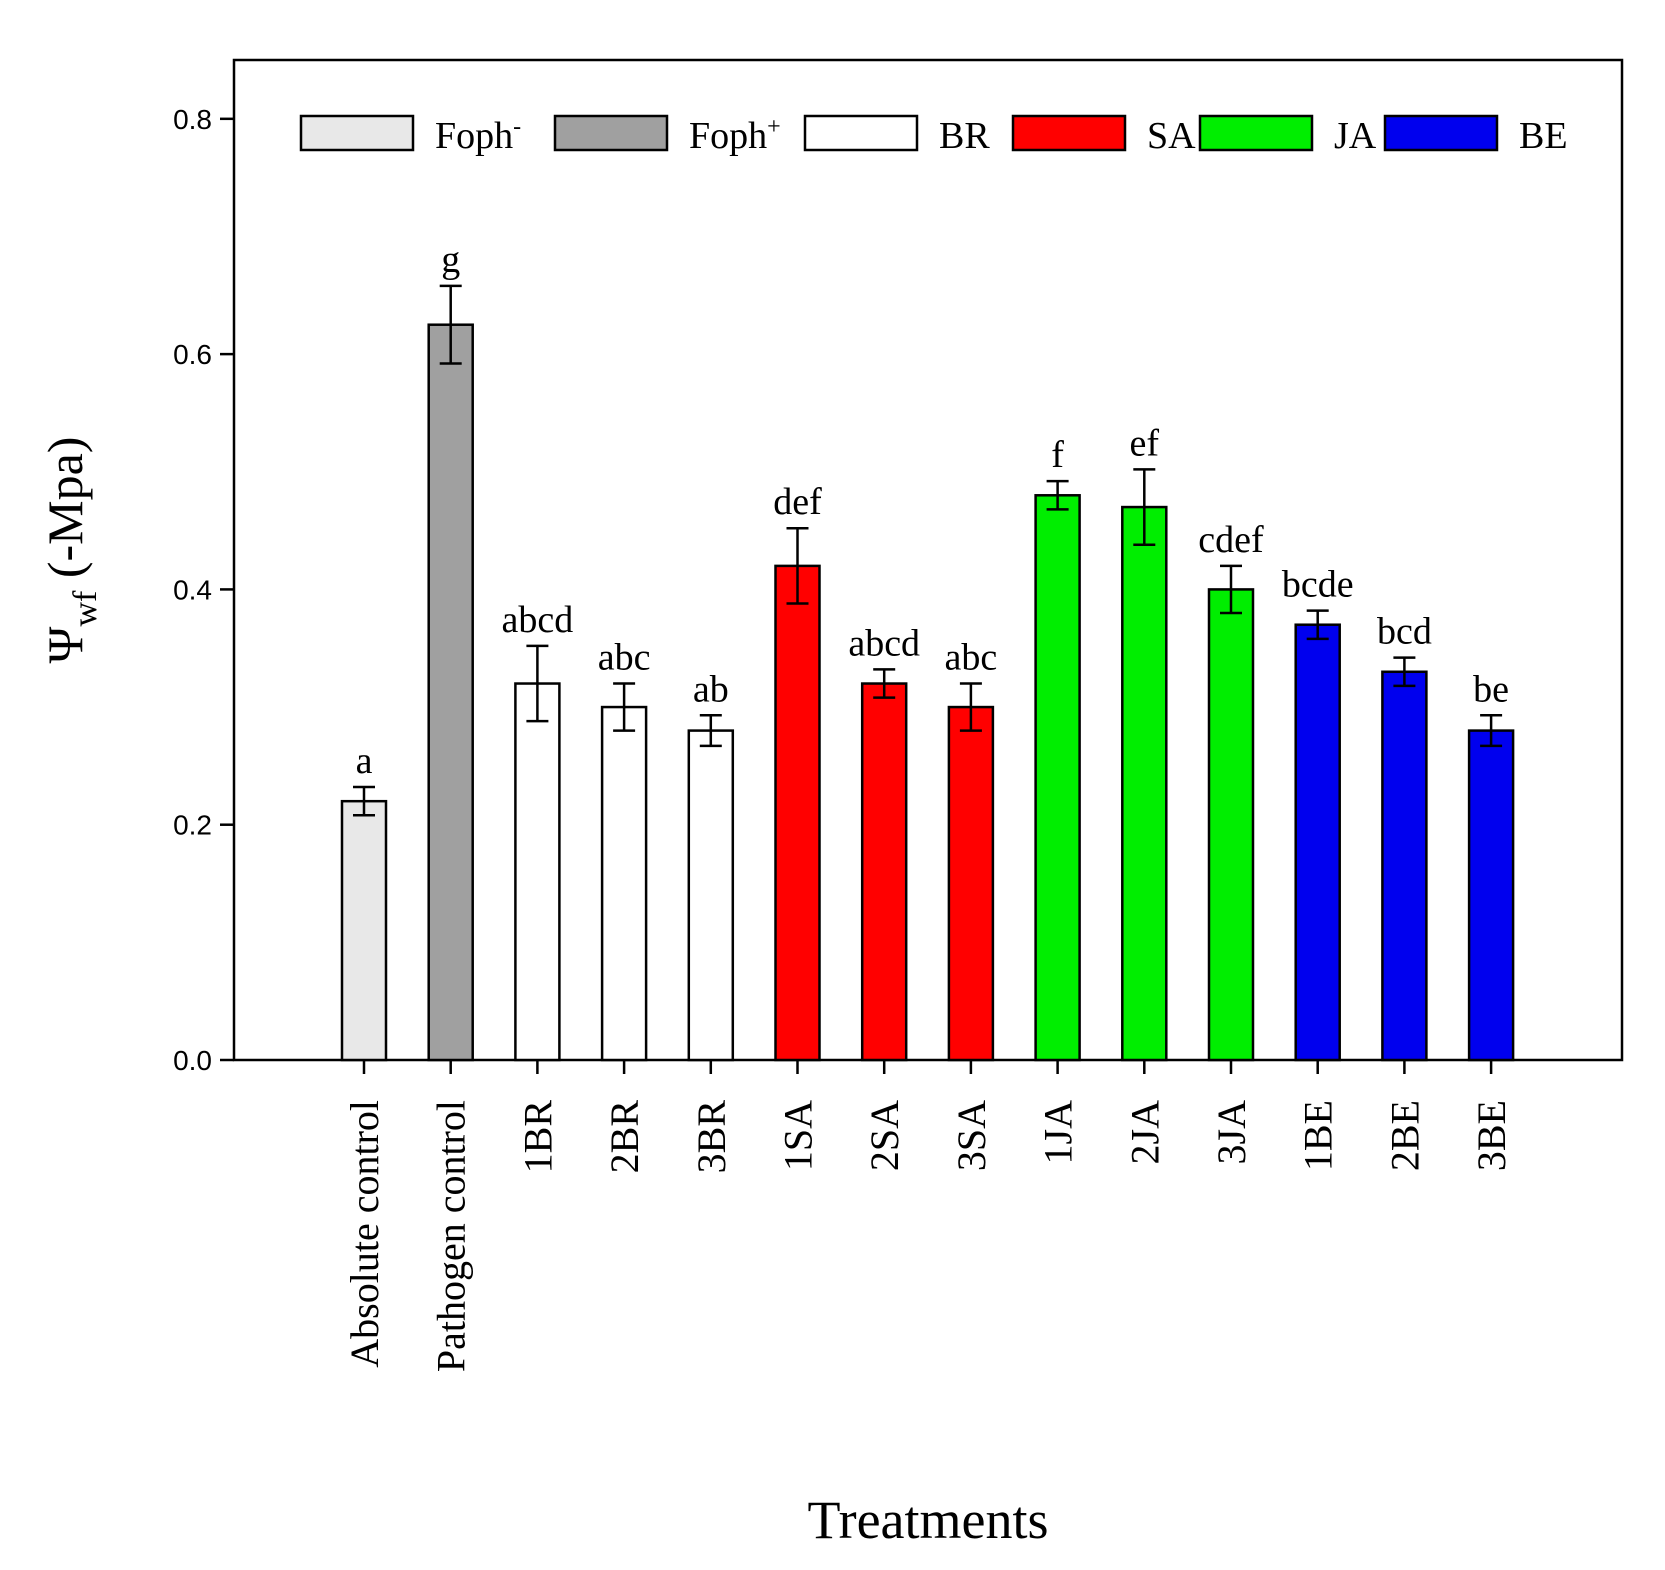 The width and height of the screenshot is (1665, 1570). What do you see at coordinates (192, 354) in the screenshot?
I see `y-tick-label: 0.6` at bounding box center [192, 354].